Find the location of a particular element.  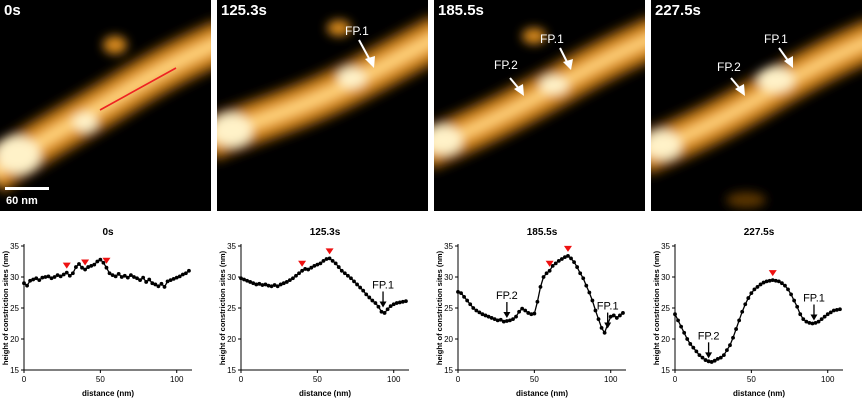

series-line is located at coordinates (540, 295).